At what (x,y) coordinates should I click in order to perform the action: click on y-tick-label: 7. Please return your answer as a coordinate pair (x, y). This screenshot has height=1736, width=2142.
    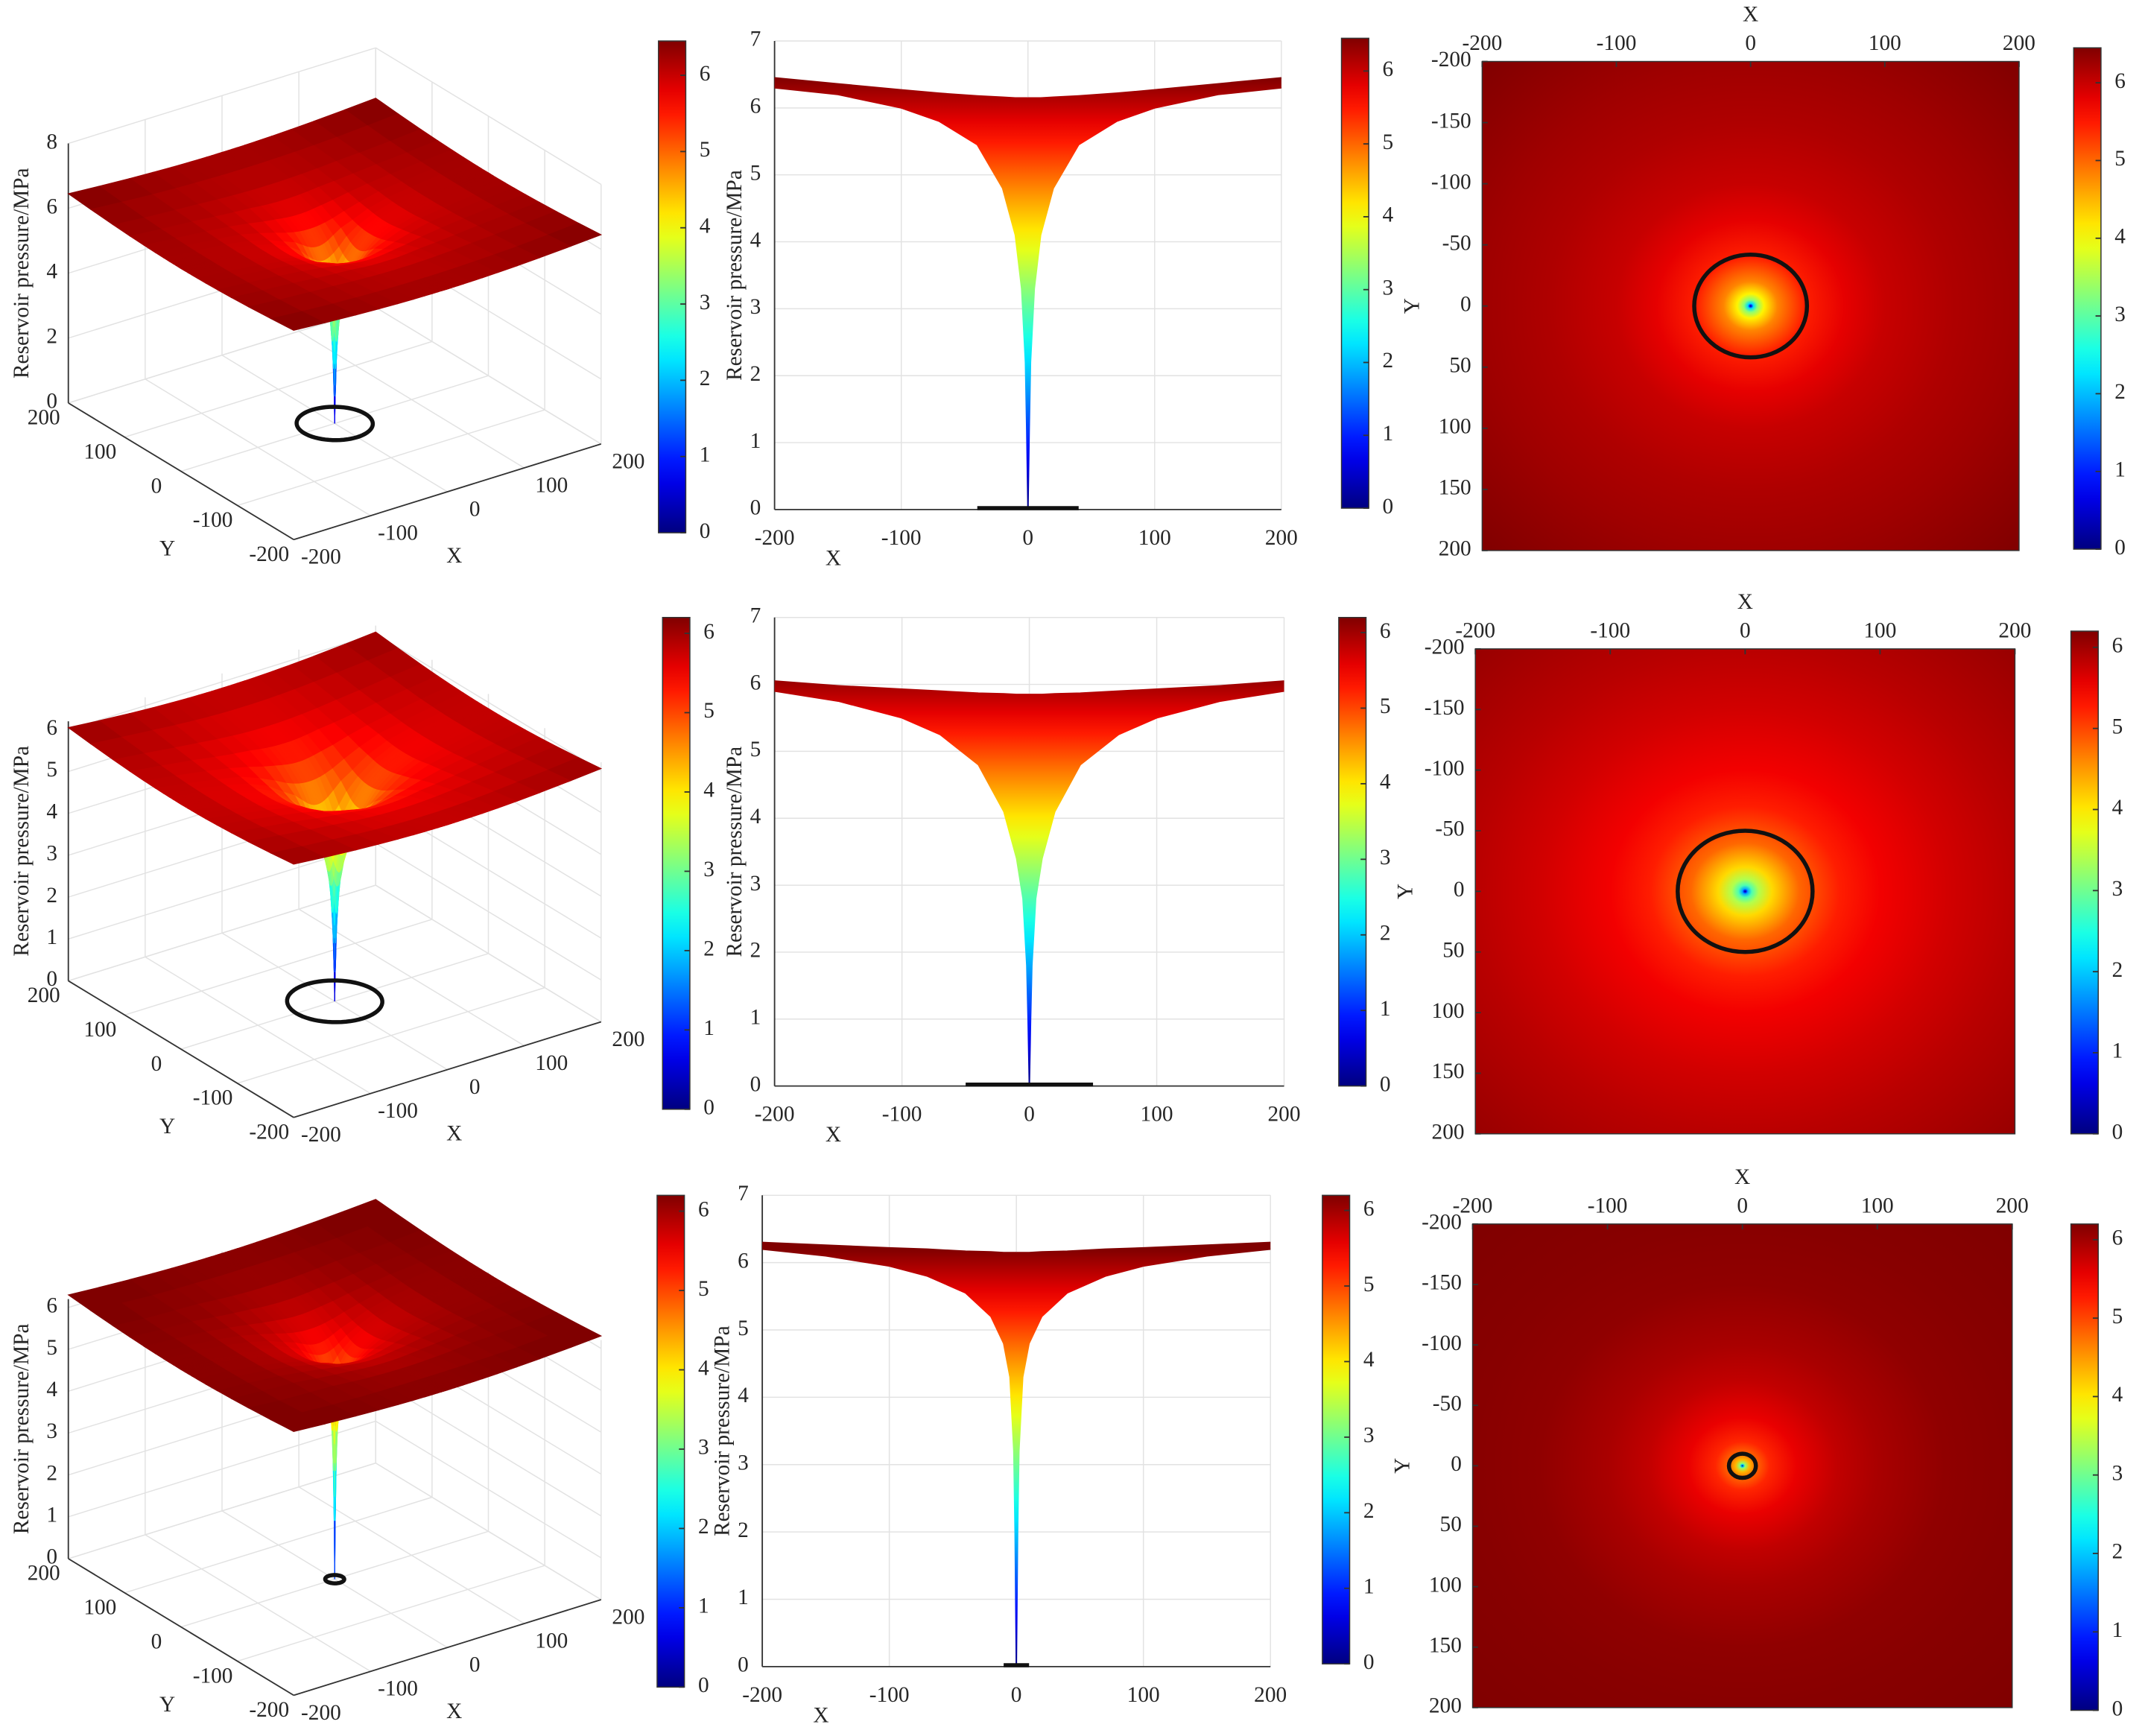
    Looking at the image, I should click on (755, 39).